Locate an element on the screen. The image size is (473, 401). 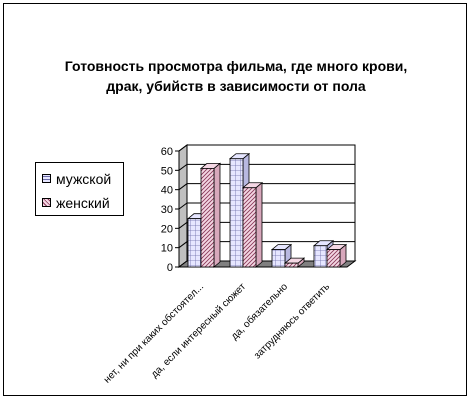
y-tick-label: 30 is located at coordinates (167, 210).